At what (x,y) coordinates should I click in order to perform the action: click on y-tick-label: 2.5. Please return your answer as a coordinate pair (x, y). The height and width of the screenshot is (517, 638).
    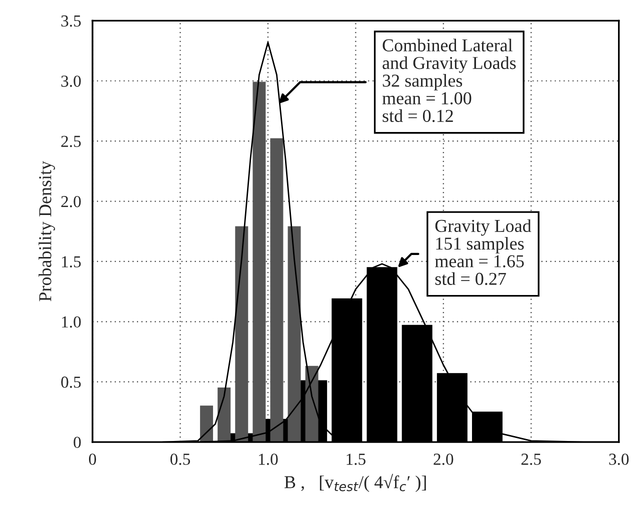
    Looking at the image, I should click on (71, 142).